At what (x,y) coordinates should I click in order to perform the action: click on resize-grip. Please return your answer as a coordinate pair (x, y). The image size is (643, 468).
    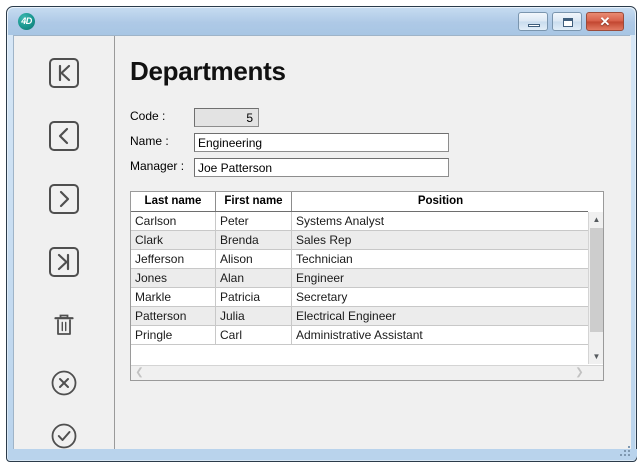
    Looking at the image, I should click on (626, 451).